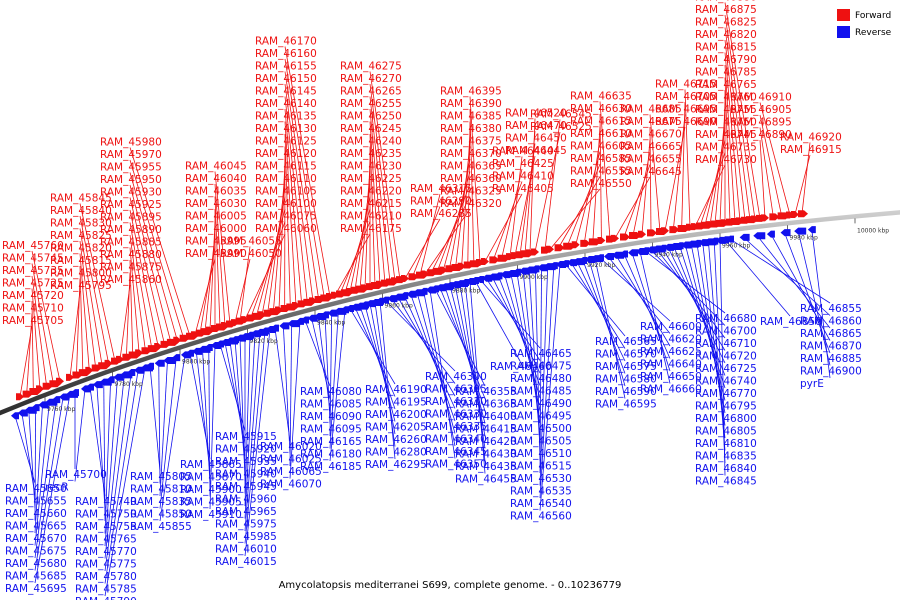  What do you see at coordinates (161, 515) in the screenshot?
I see `gene-label: RAM_45850` at bounding box center [161, 515].